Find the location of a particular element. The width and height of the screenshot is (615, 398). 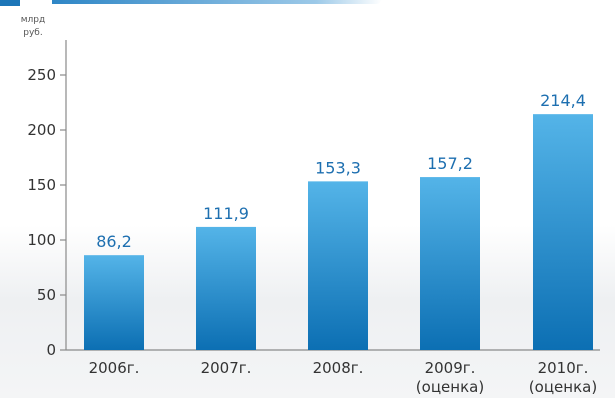

y-tick-label: 50 is located at coordinates (46, 295).